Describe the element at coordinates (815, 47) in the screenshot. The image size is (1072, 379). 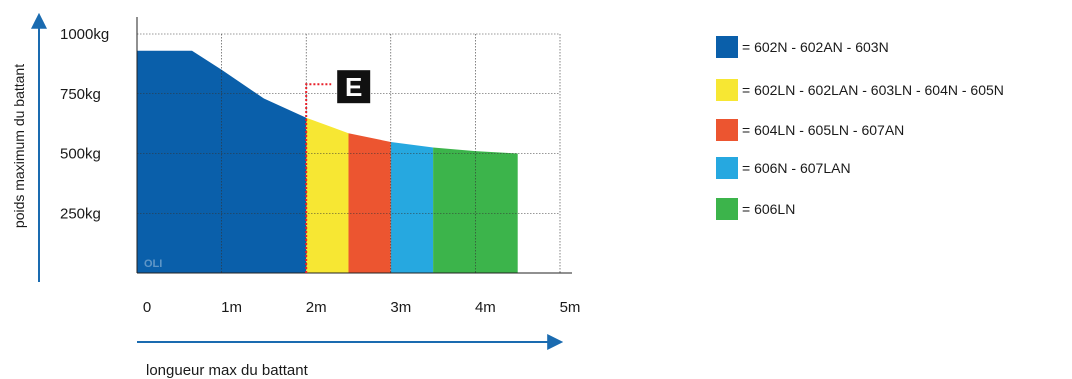
I see `legend-label: = 602N - 602AN - 603N` at that location.